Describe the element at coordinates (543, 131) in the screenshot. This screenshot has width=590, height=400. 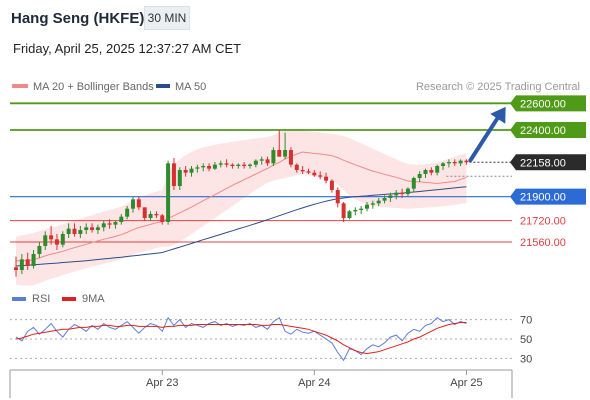
I see `level-label-22400.00: 22400.00` at that location.